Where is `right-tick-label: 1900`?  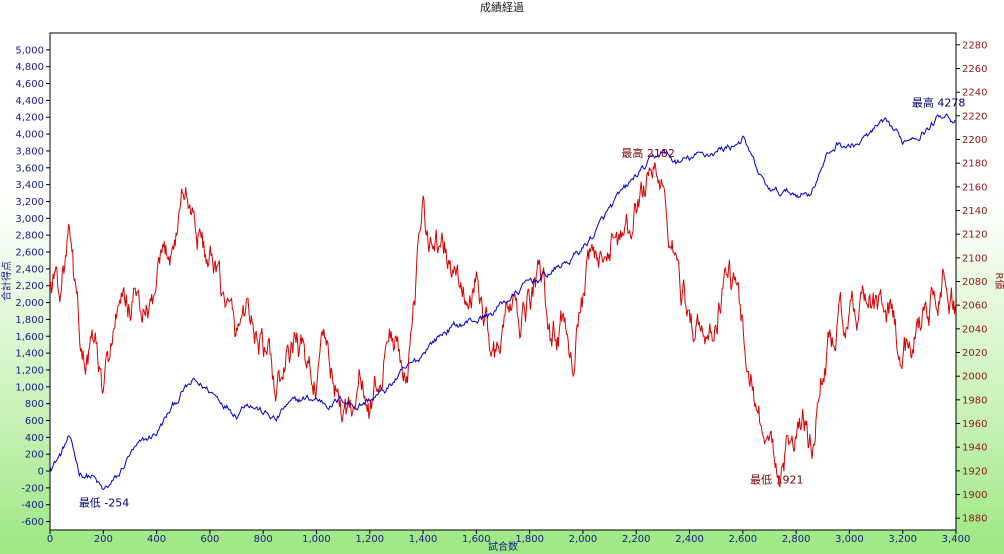
right-tick-label: 1900 is located at coordinates (974, 495).